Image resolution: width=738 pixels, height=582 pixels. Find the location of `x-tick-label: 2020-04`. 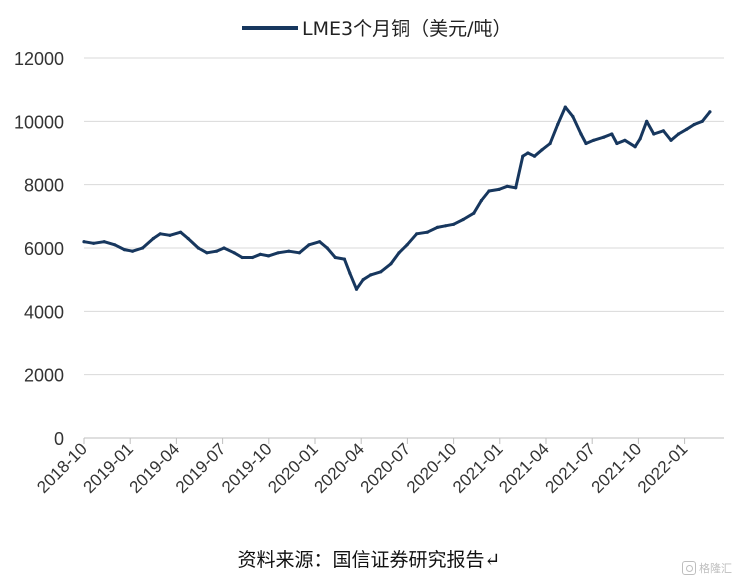

x-tick-label: 2020-04 is located at coordinates (339, 468).